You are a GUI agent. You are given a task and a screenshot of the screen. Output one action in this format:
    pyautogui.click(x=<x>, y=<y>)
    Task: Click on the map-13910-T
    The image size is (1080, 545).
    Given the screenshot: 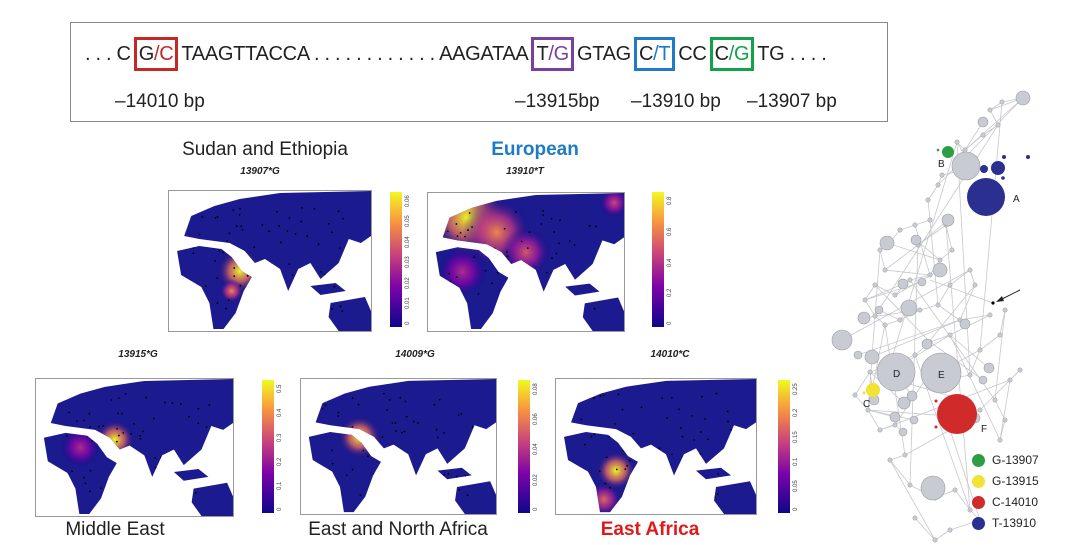 What is the action you would take?
    pyautogui.click(x=526, y=262)
    